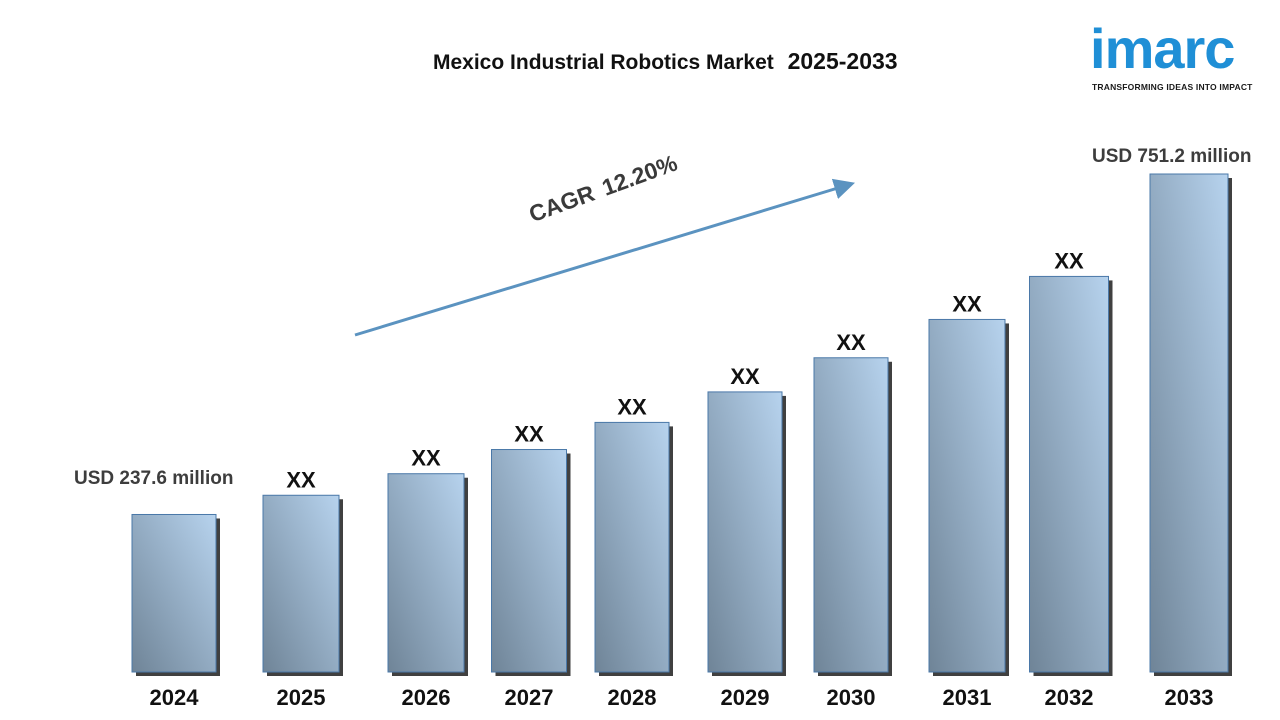 The image size is (1280, 720). I want to click on cagr-arrow, so click(605, 257).